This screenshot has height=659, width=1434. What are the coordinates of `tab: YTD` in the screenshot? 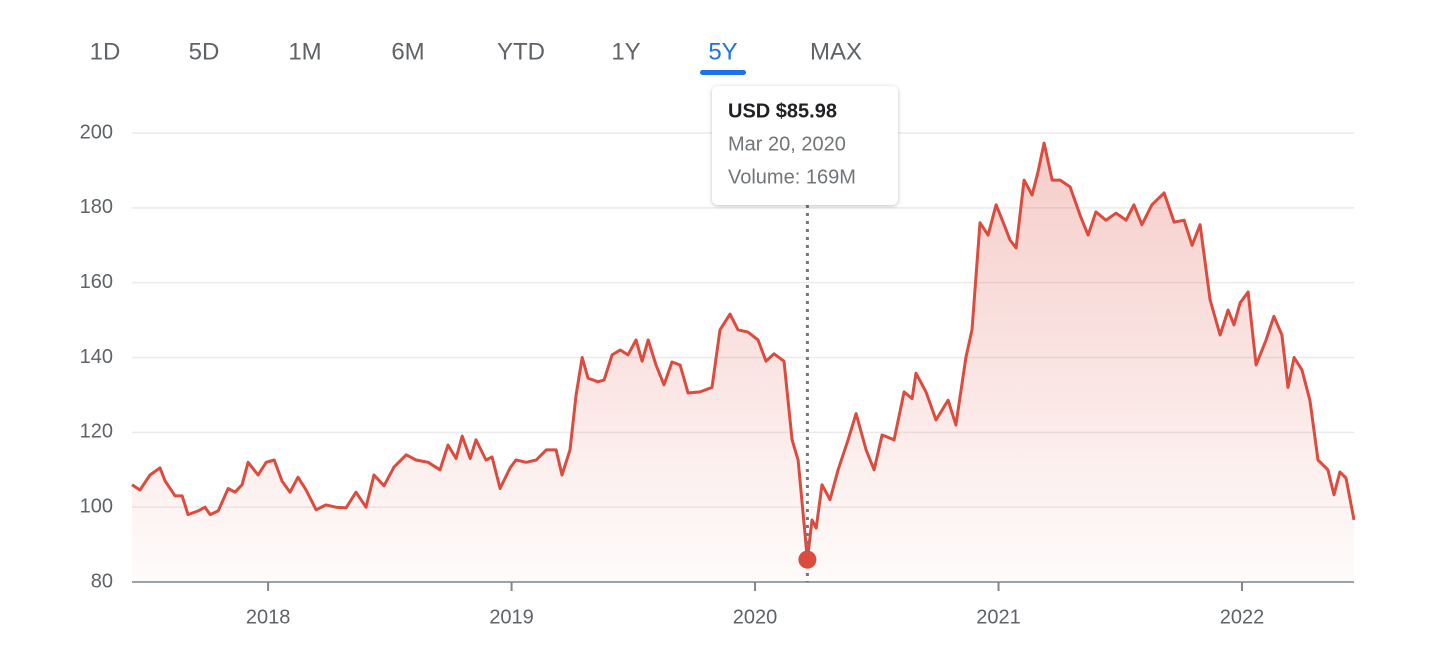 It's located at (521, 51).